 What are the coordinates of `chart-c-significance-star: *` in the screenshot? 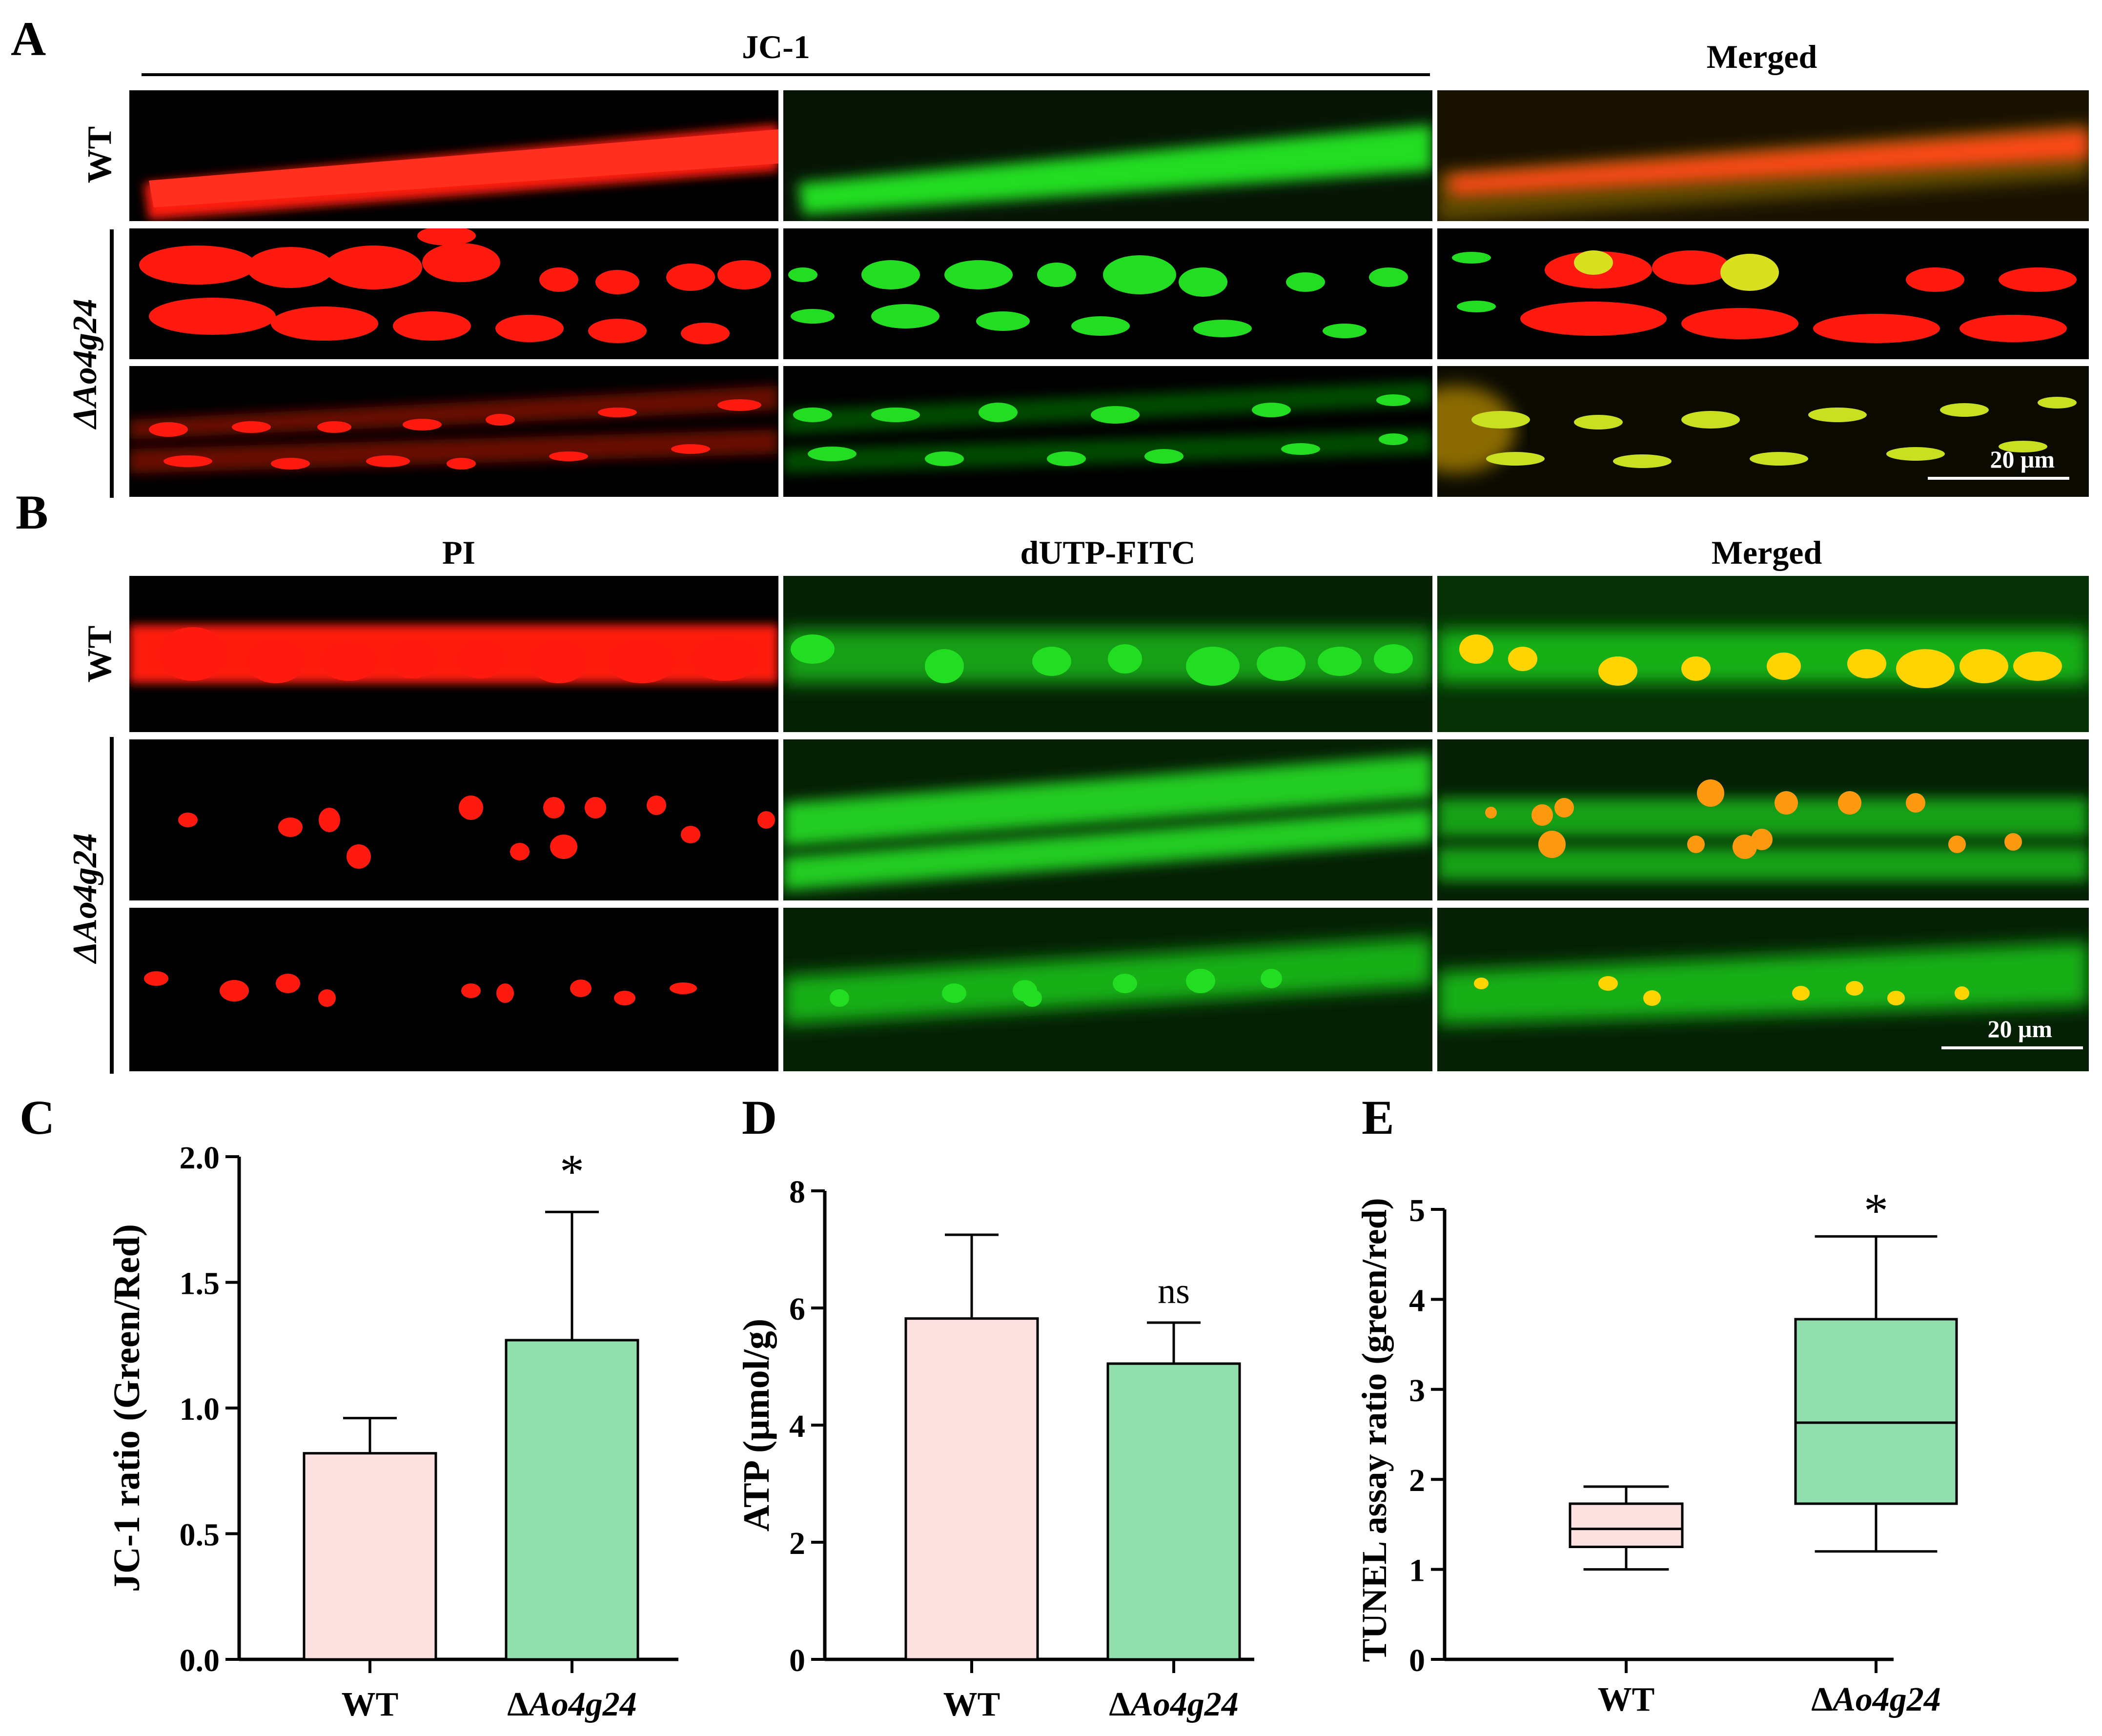 It's located at (572, 1171).